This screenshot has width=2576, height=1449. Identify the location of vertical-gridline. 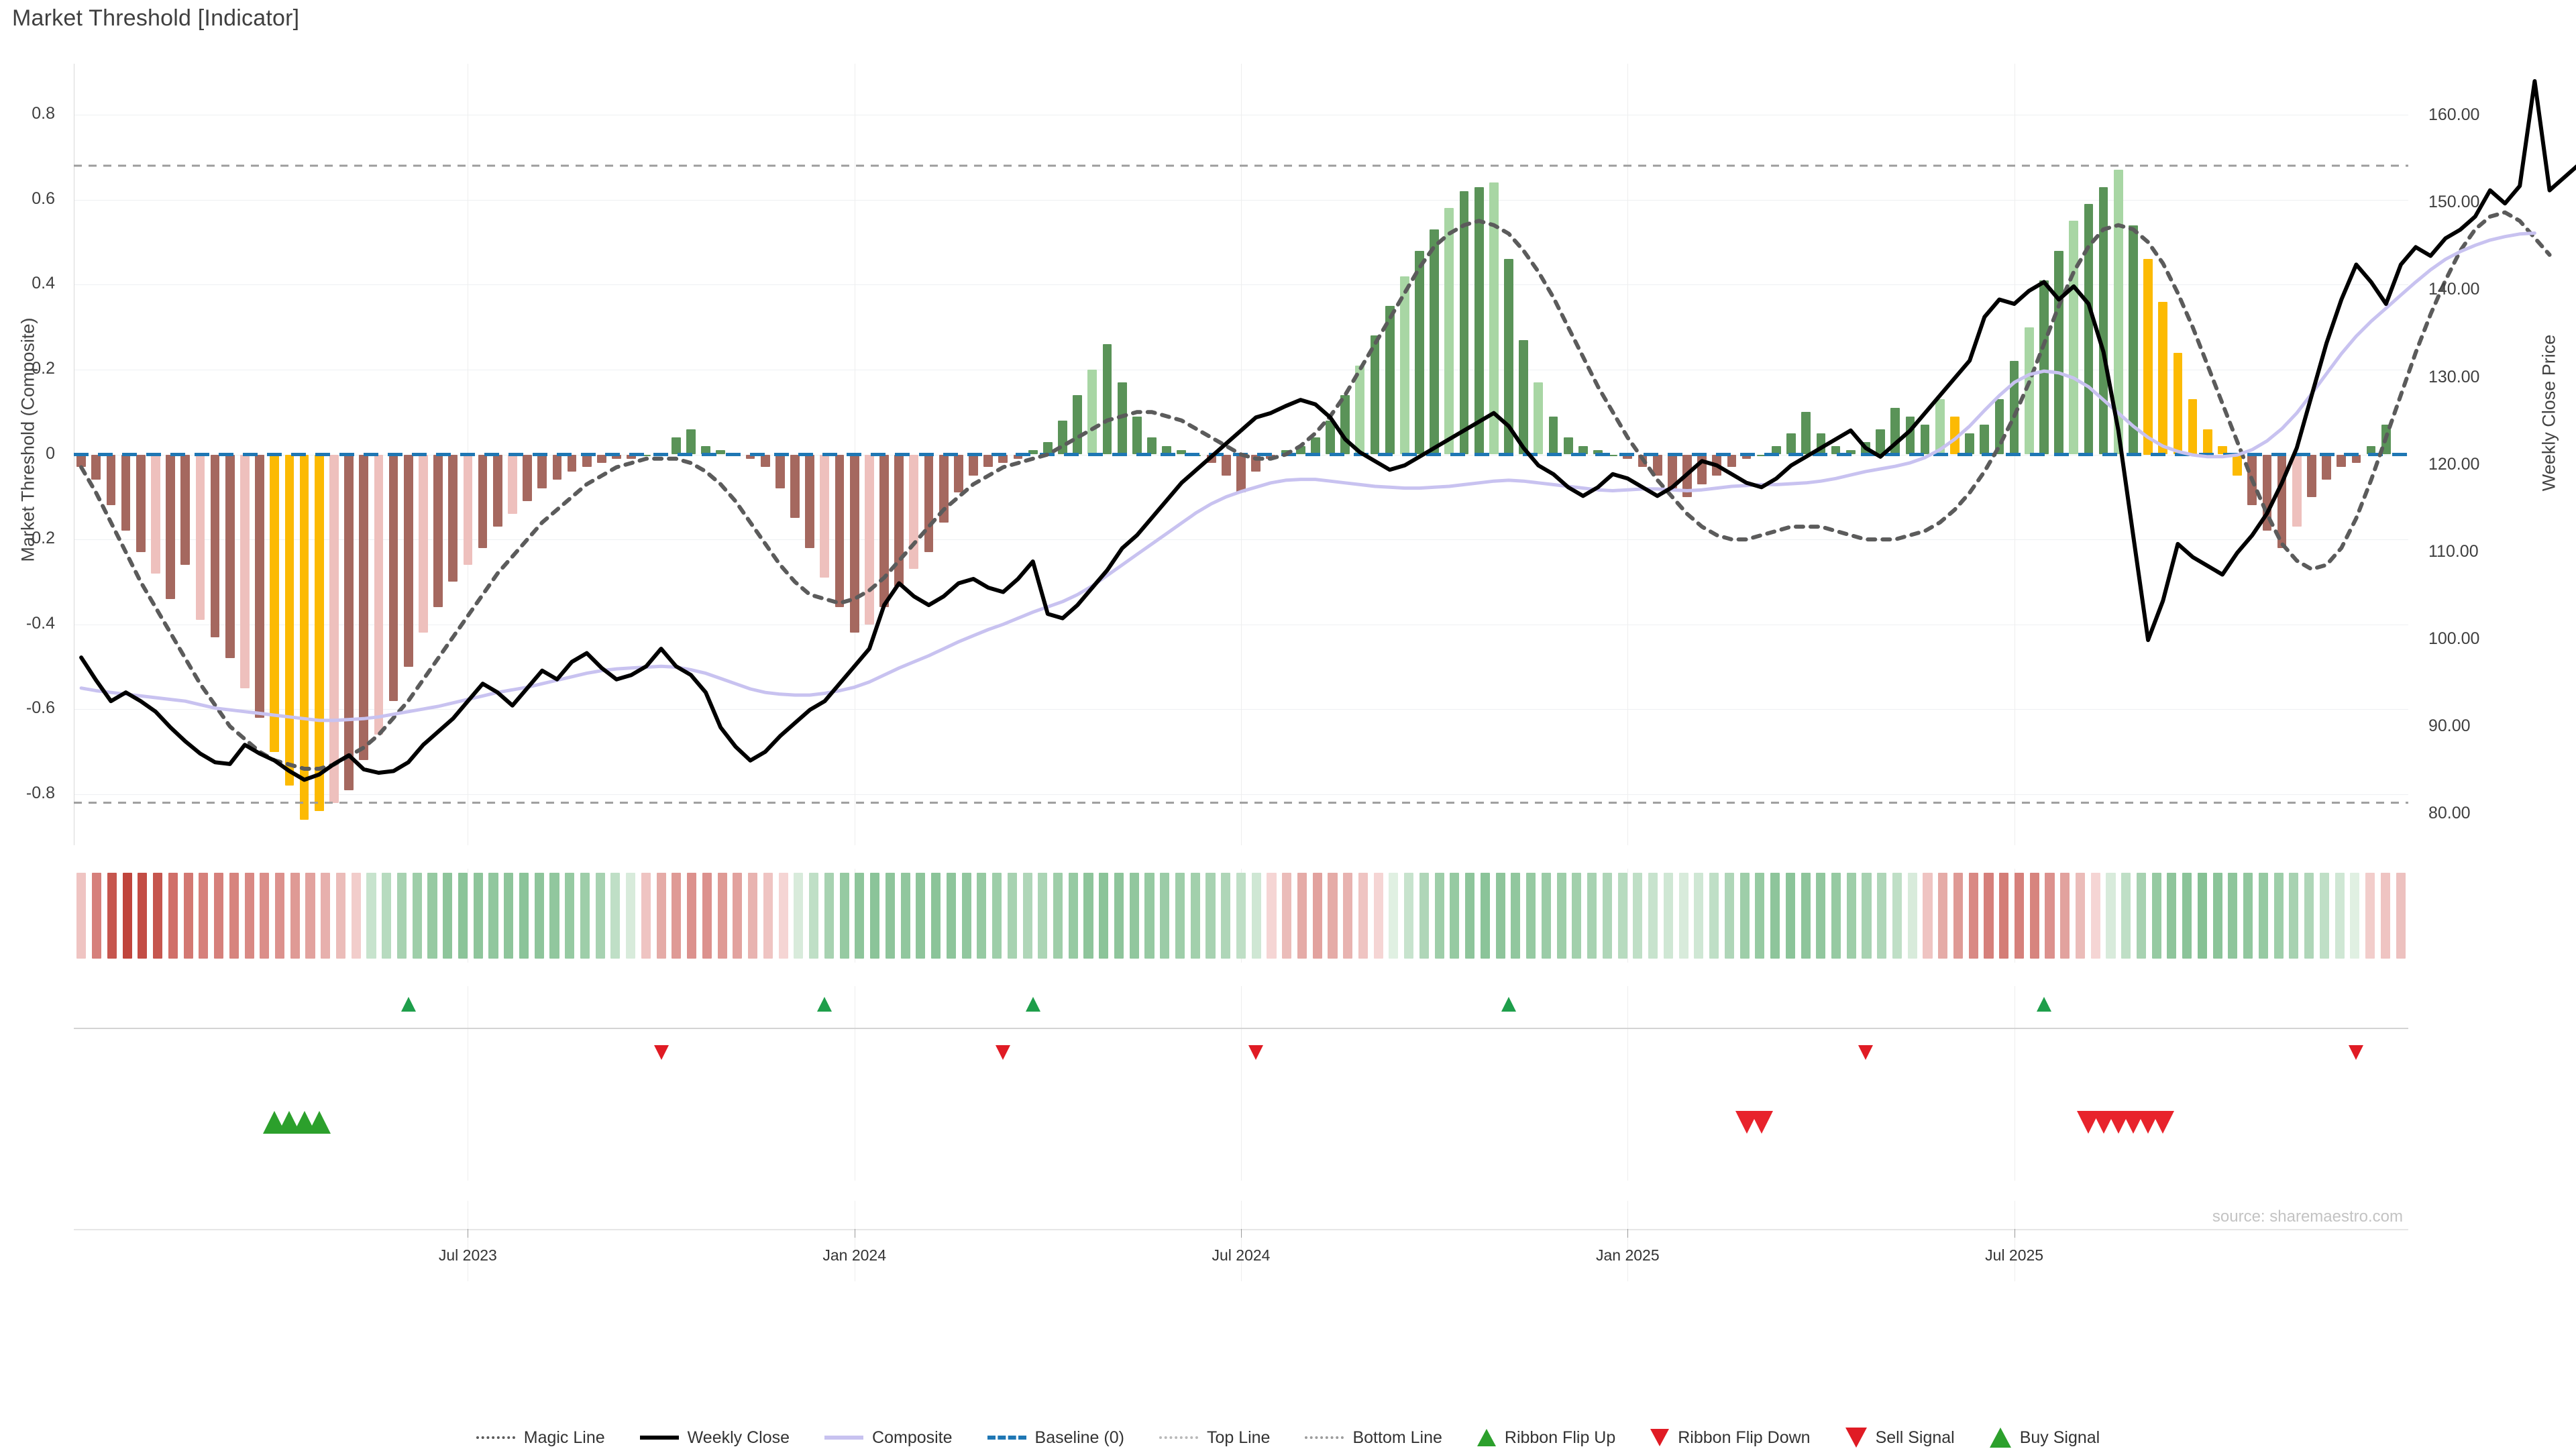
(1241, 1083).